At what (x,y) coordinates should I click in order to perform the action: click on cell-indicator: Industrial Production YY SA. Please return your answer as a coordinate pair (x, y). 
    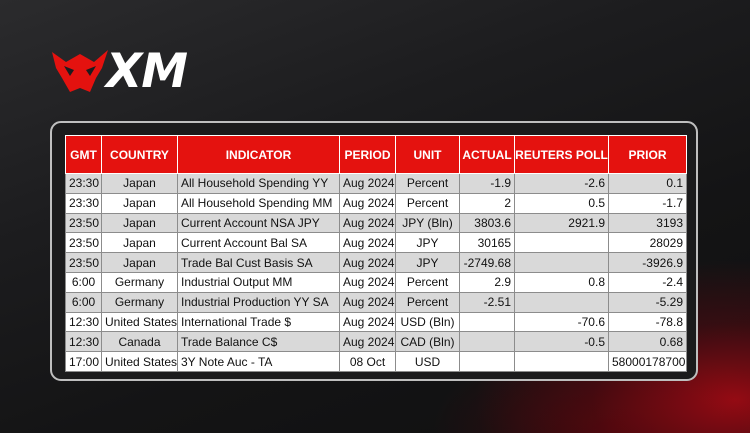
    Looking at the image, I should click on (258, 302).